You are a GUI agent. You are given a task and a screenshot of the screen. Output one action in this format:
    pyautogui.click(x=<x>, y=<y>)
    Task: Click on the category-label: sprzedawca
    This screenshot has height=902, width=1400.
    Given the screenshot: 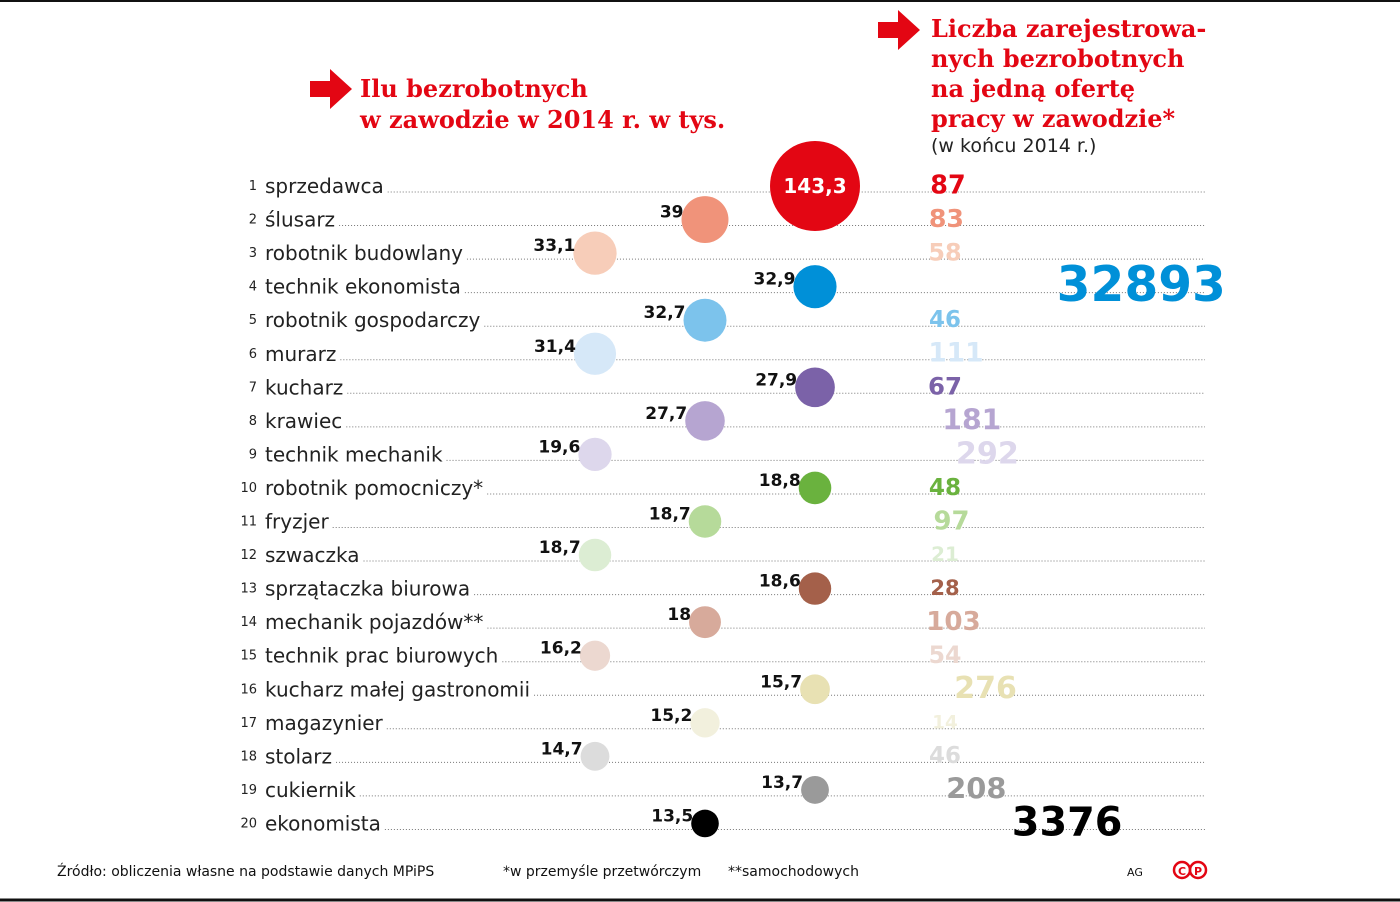 What is the action you would take?
    pyautogui.click(x=324, y=186)
    